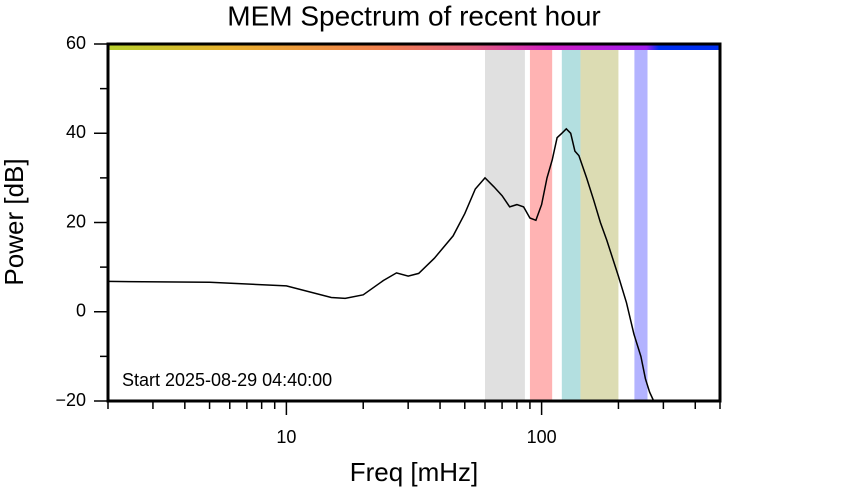 The image size is (842, 500). What do you see at coordinates (414, 472) in the screenshot?
I see `x-axis-label: Freq [mHz]` at bounding box center [414, 472].